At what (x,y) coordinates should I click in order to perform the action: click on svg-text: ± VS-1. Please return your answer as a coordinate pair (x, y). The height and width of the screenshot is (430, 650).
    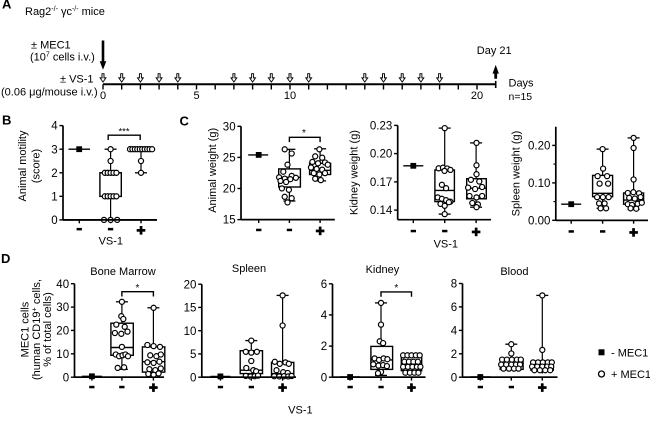
    Looking at the image, I should click on (77, 80).